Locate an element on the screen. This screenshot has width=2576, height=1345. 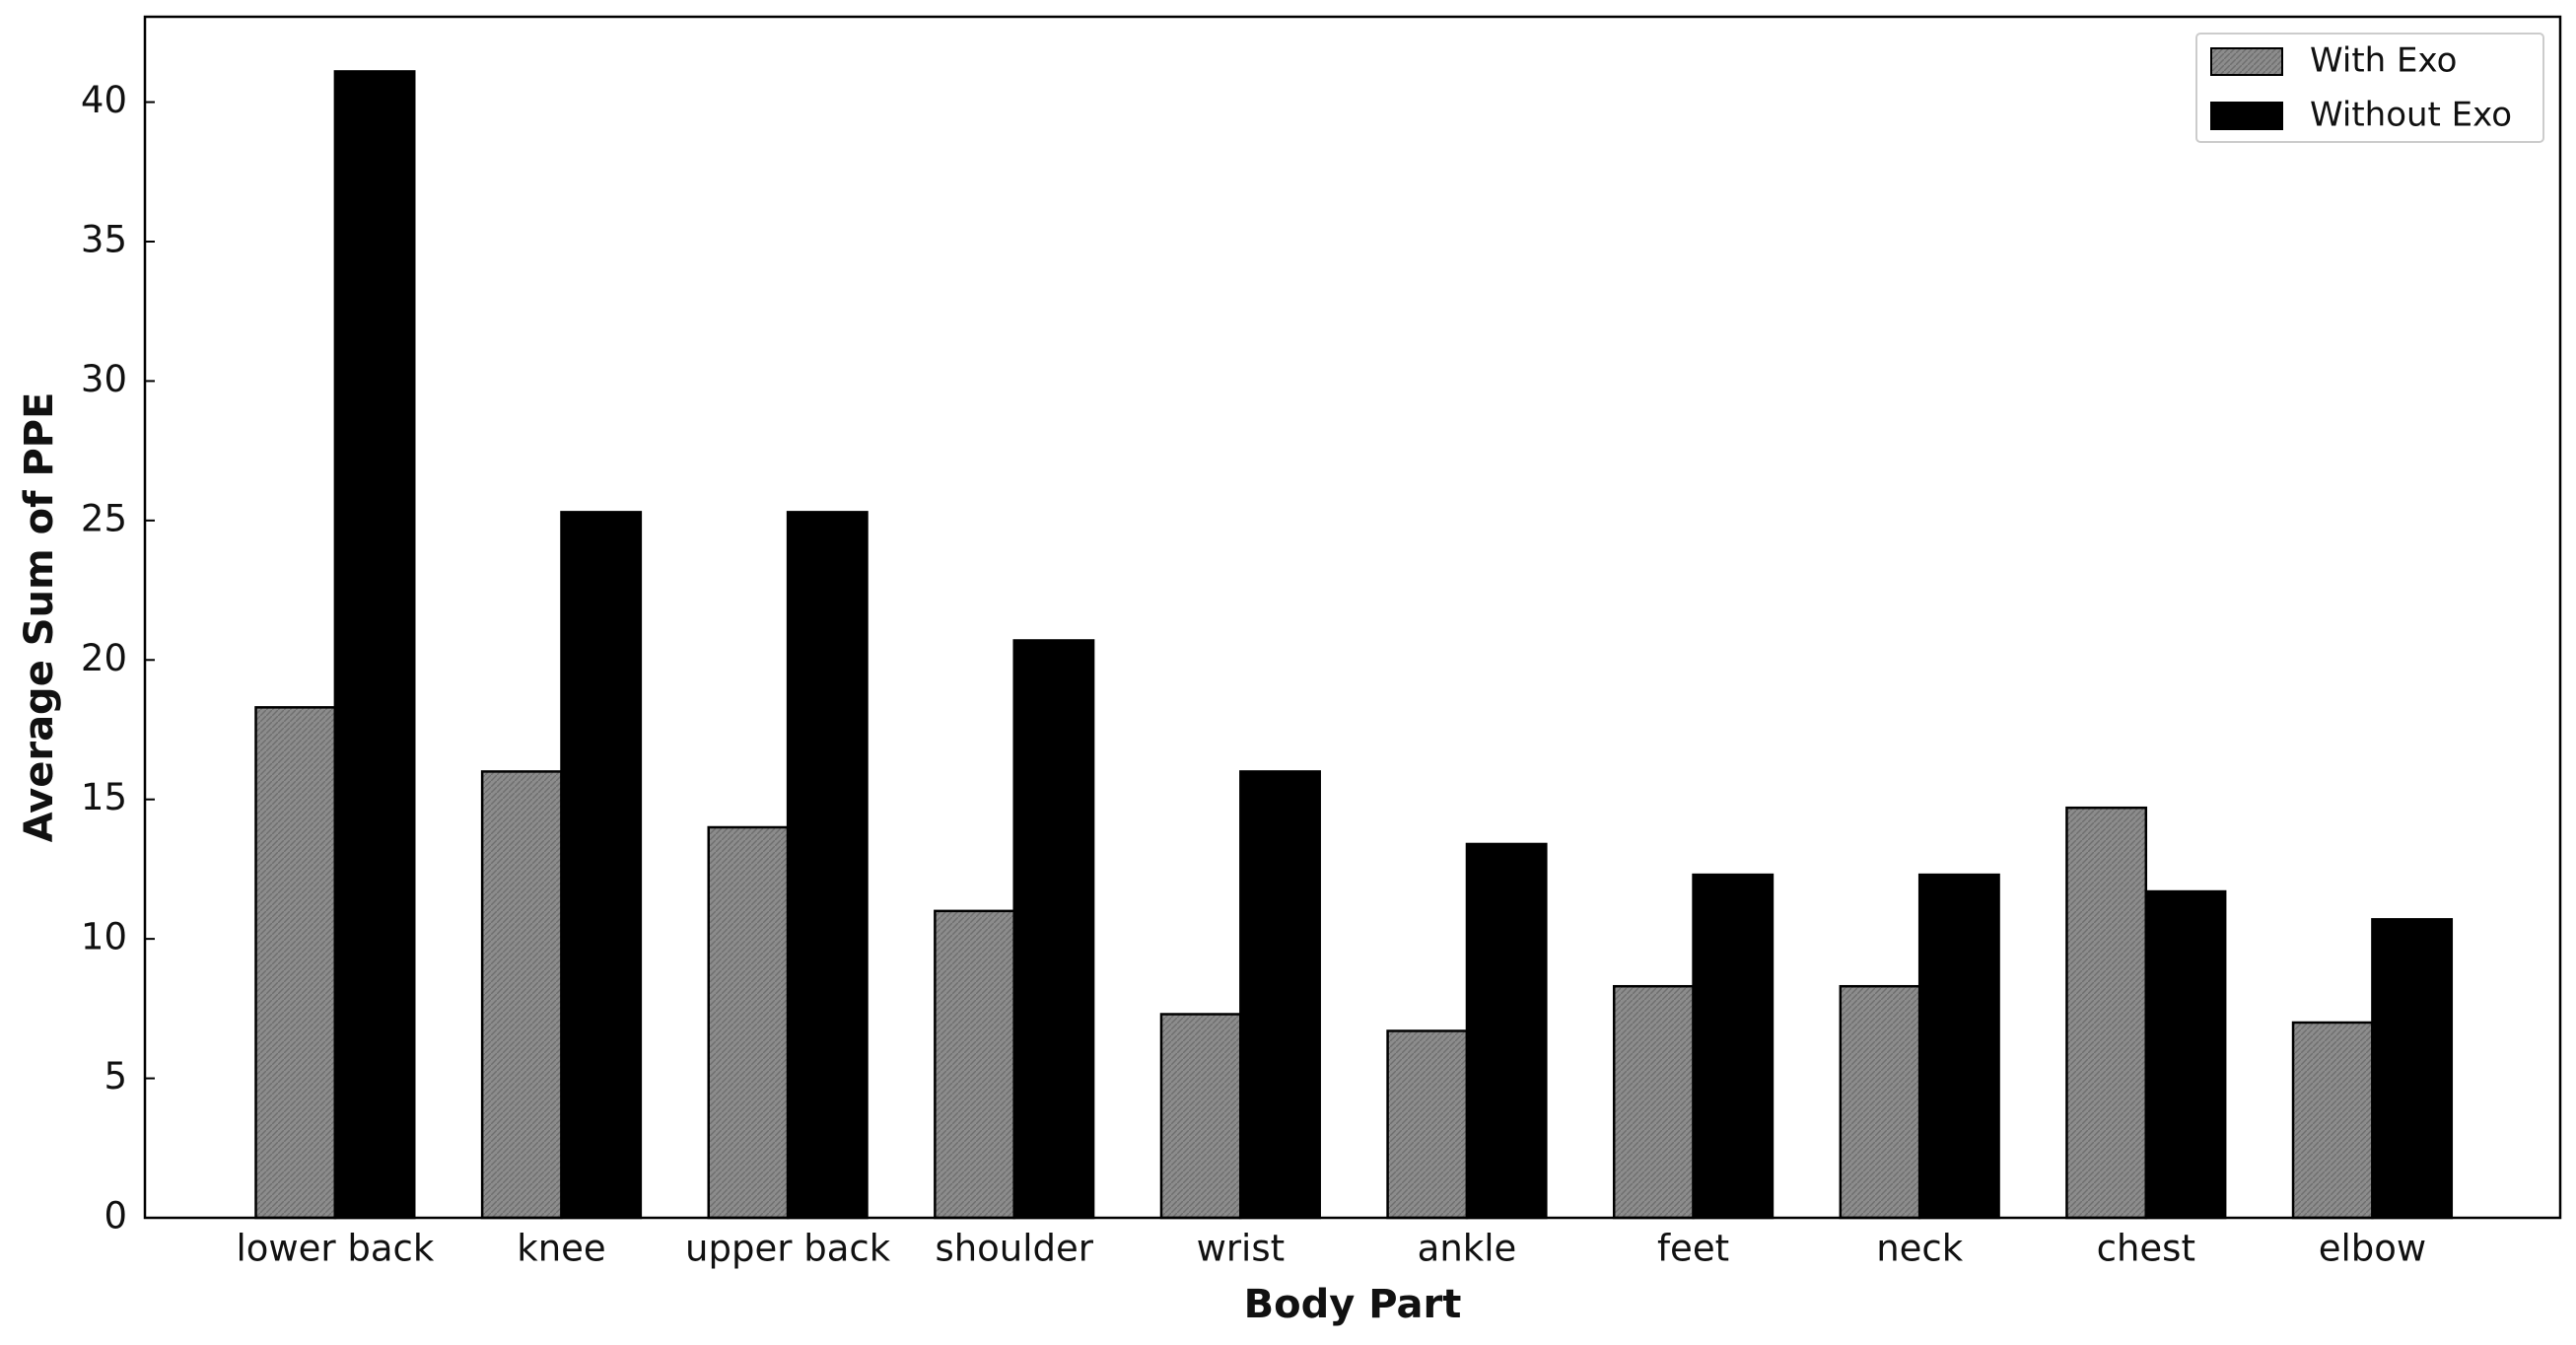
x-tick-label: ankle is located at coordinates (1468, 1249).